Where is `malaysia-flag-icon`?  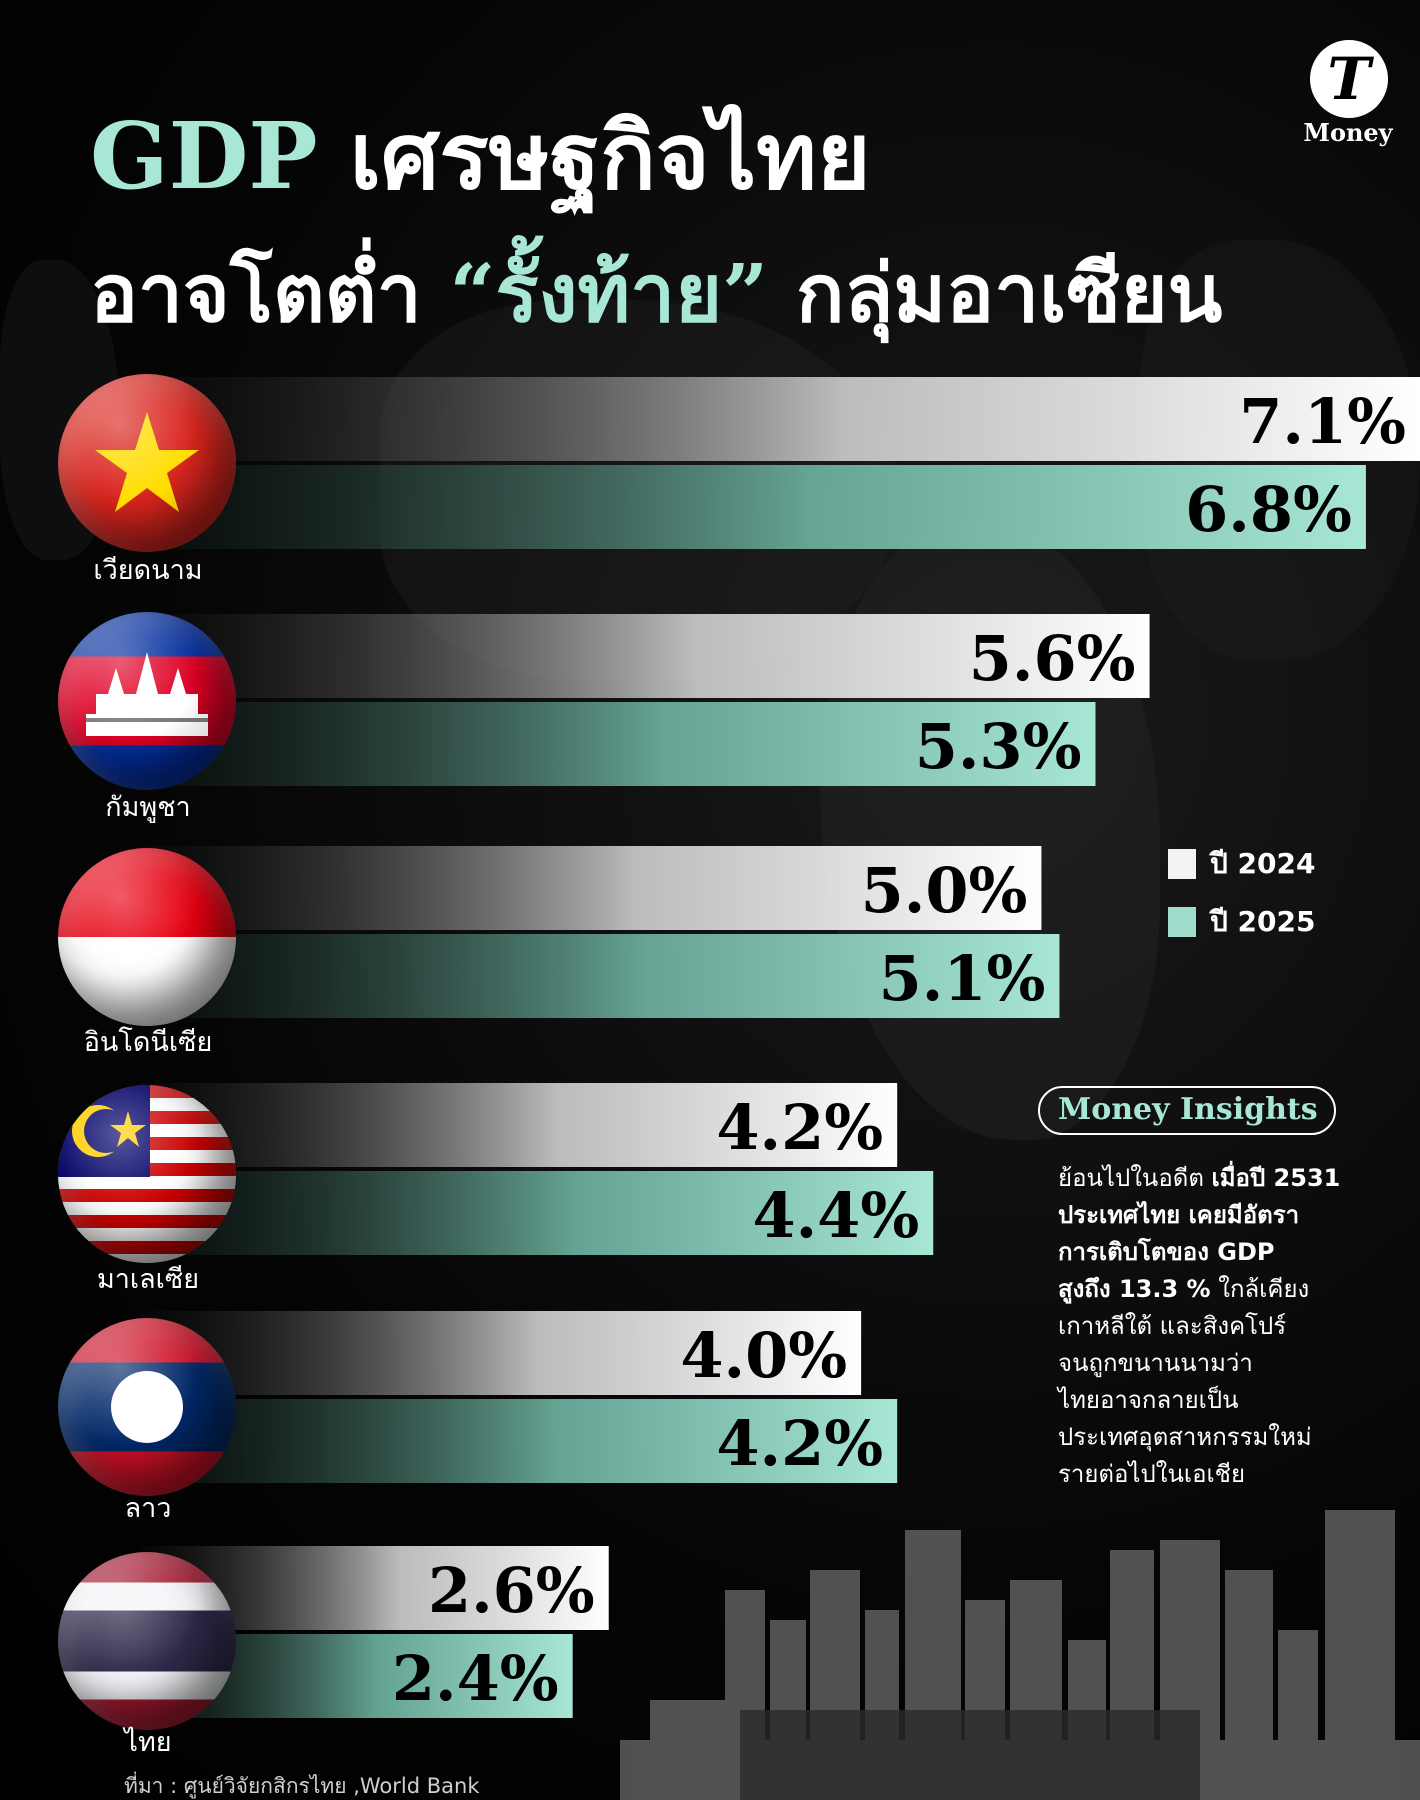
malaysia-flag-icon is located at coordinates (147, 1174).